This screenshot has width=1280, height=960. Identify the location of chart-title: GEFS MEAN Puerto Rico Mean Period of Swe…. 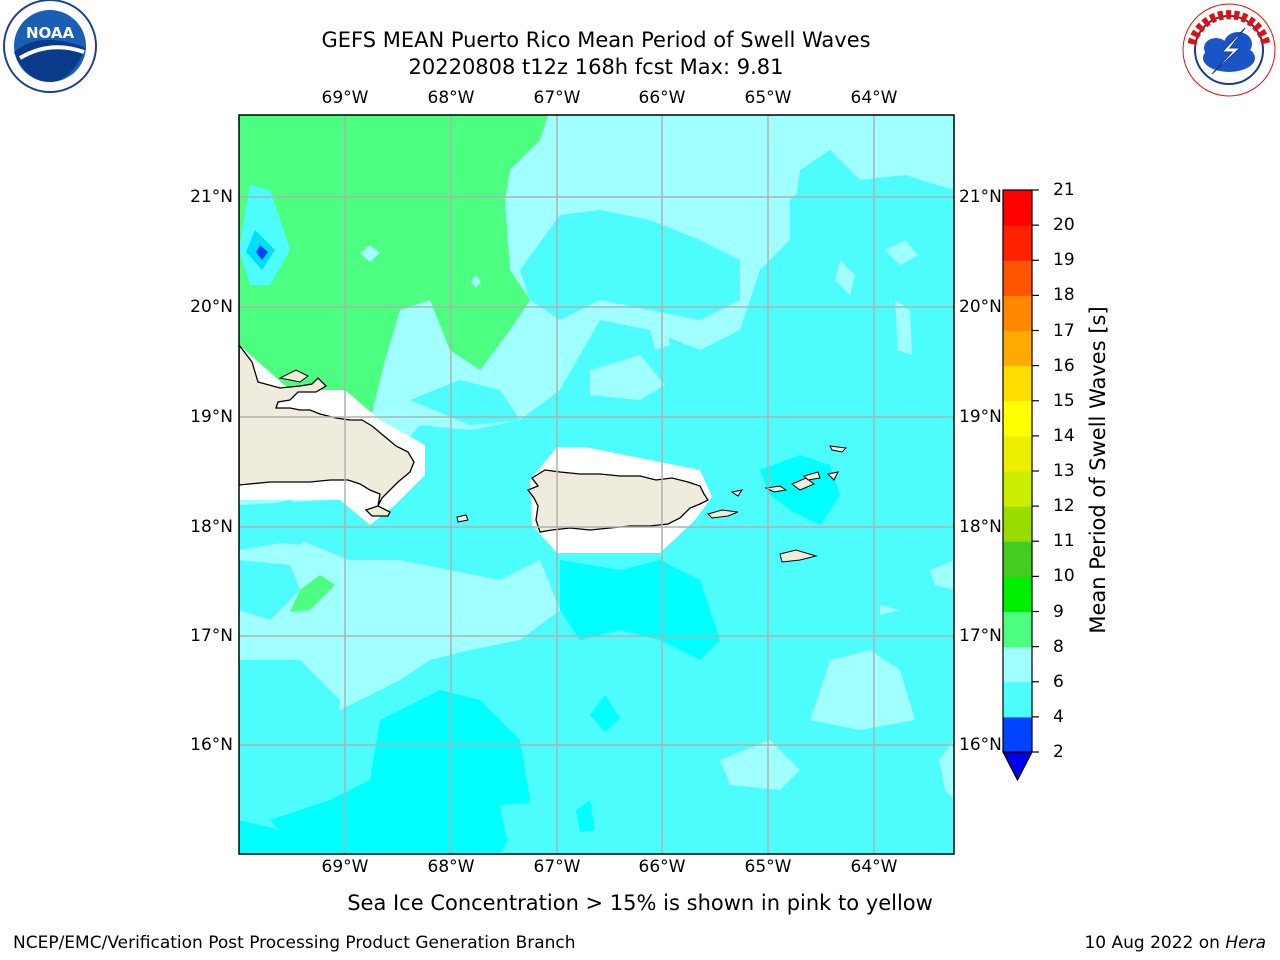
(596, 40).